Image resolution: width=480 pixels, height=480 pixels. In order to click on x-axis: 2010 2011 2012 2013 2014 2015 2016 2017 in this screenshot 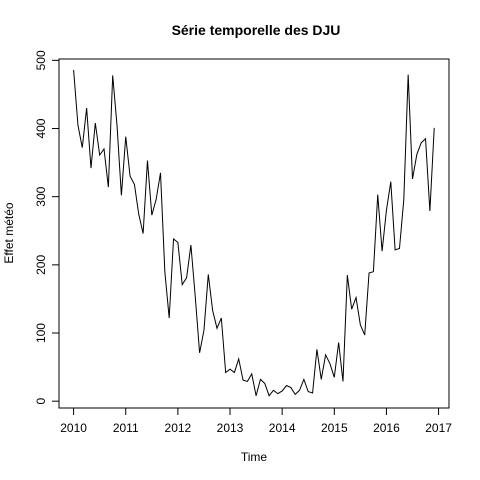, I will do `click(256, 421)`.